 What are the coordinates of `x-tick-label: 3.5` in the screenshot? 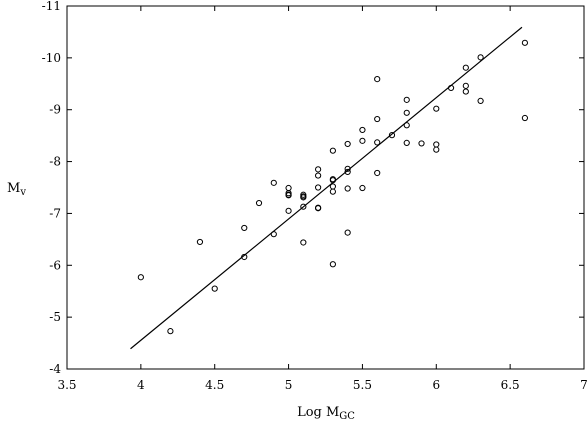 It's located at (66, 385).